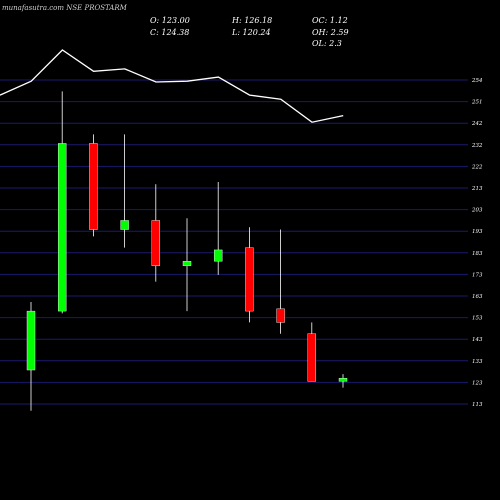 The width and height of the screenshot is (500, 500). What do you see at coordinates (477, 232) in the screenshot?
I see `y-tick-label: 193` at bounding box center [477, 232].